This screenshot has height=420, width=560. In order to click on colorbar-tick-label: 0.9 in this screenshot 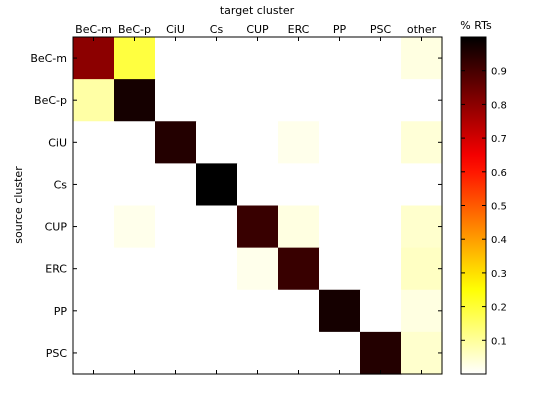, I will do `click(499, 72)`.